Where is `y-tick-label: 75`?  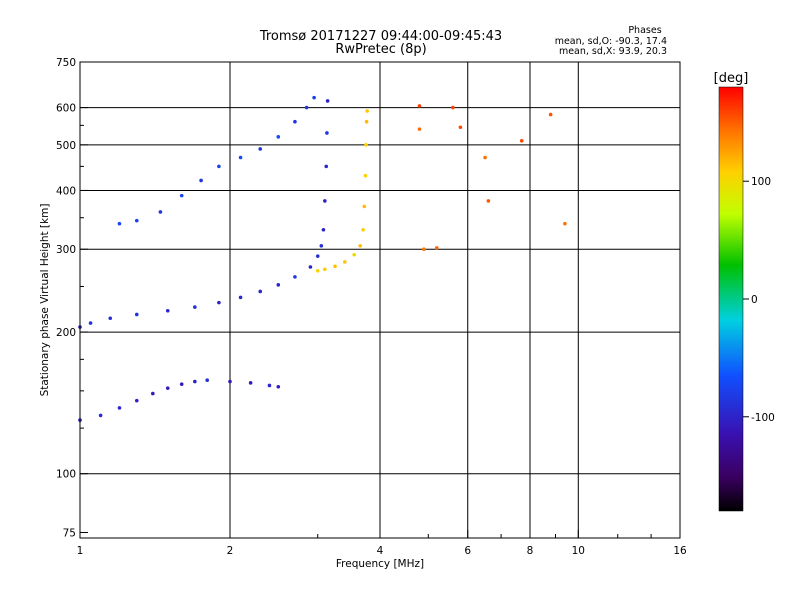 y-tick-label: 75 is located at coordinates (69, 533).